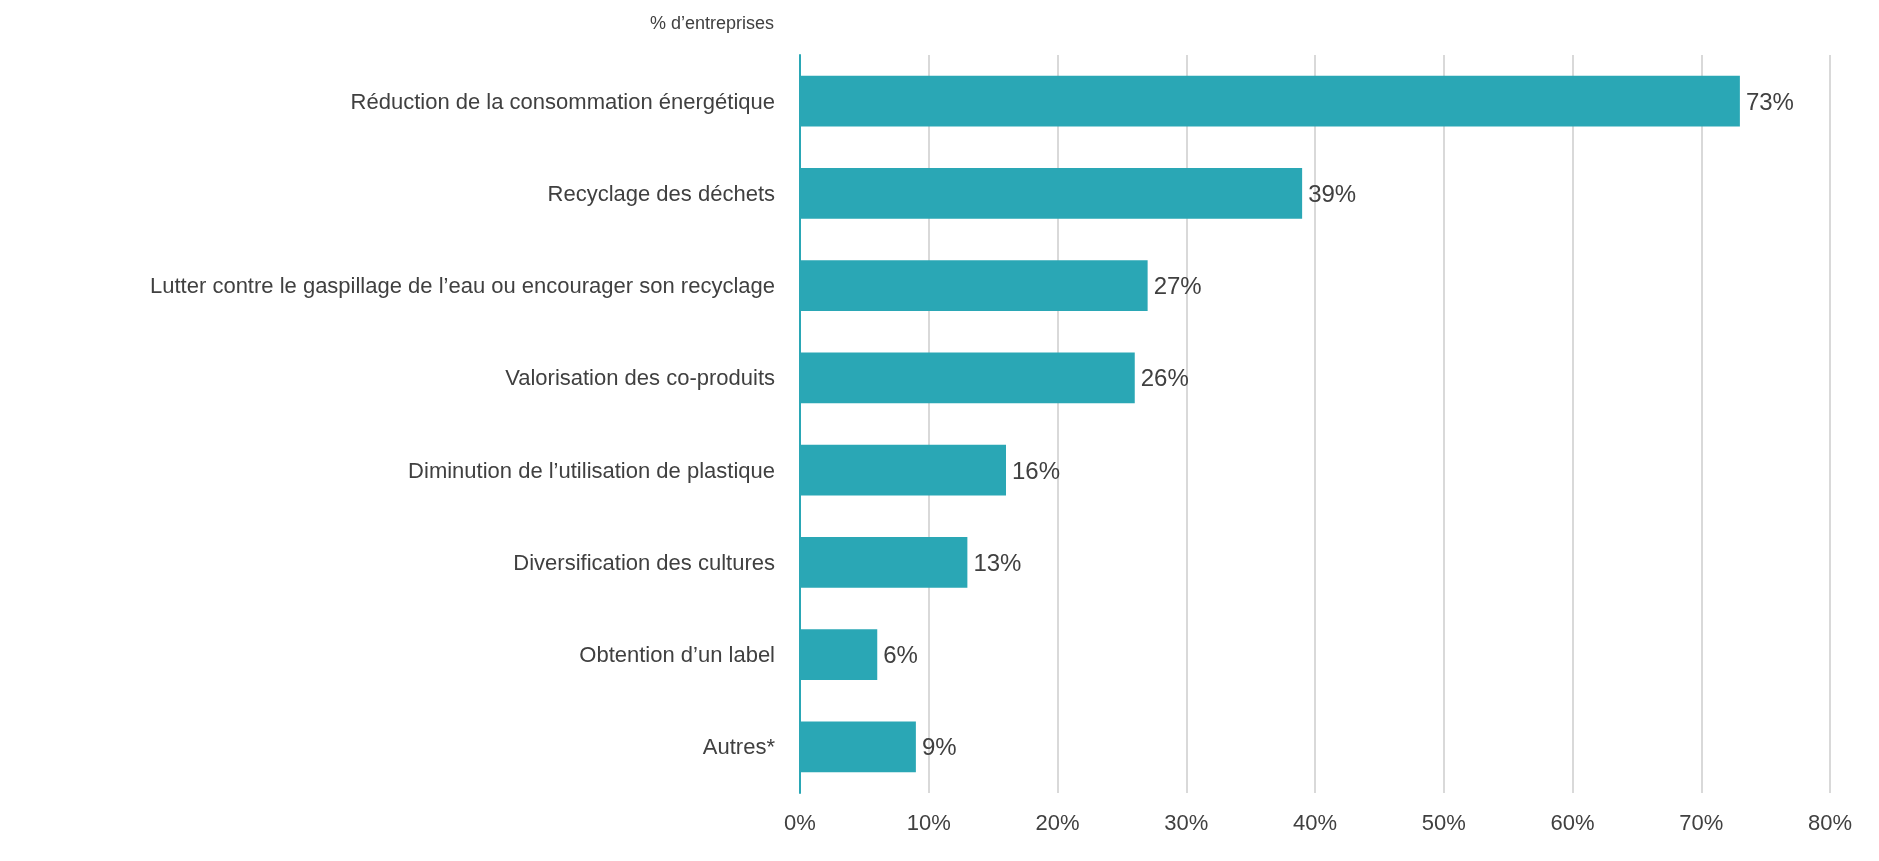 The width and height of the screenshot is (1879, 861). I want to click on x-tick-label: 60%, so click(1572, 822).